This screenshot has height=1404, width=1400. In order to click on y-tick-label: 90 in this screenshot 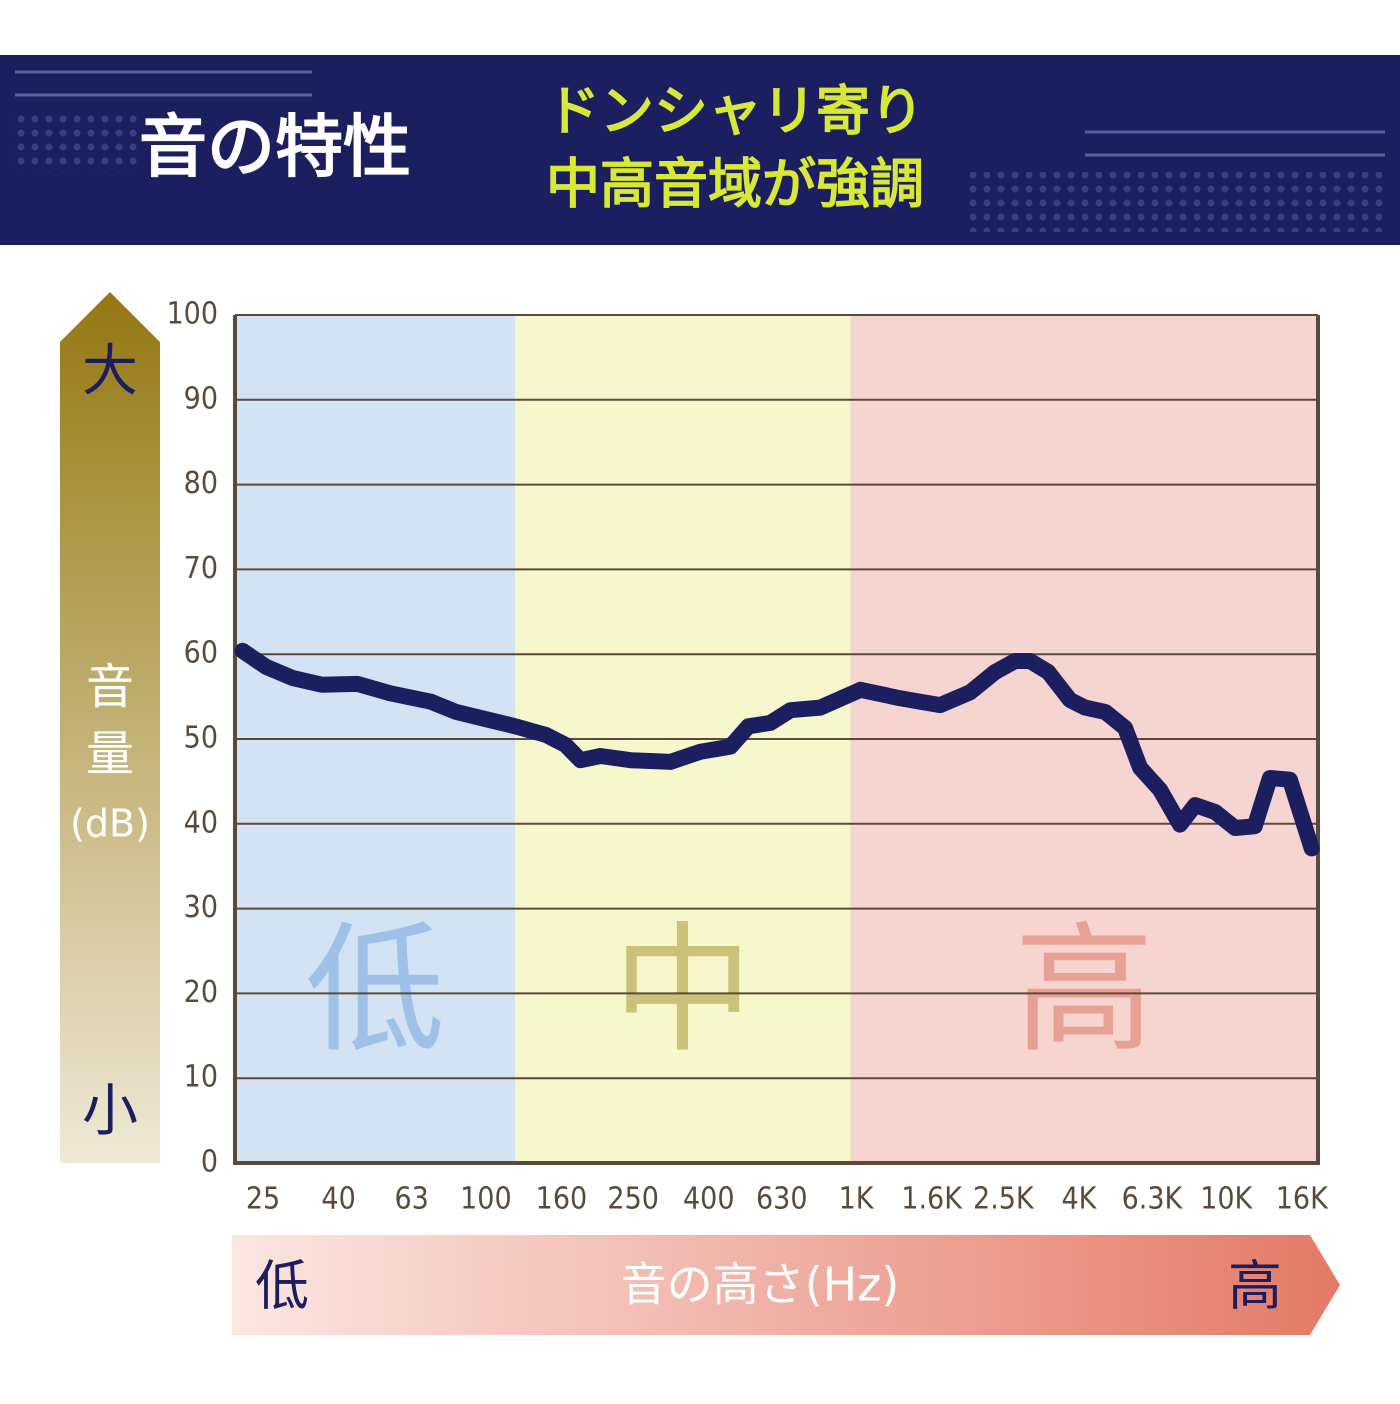, I will do `click(201, 398)`.